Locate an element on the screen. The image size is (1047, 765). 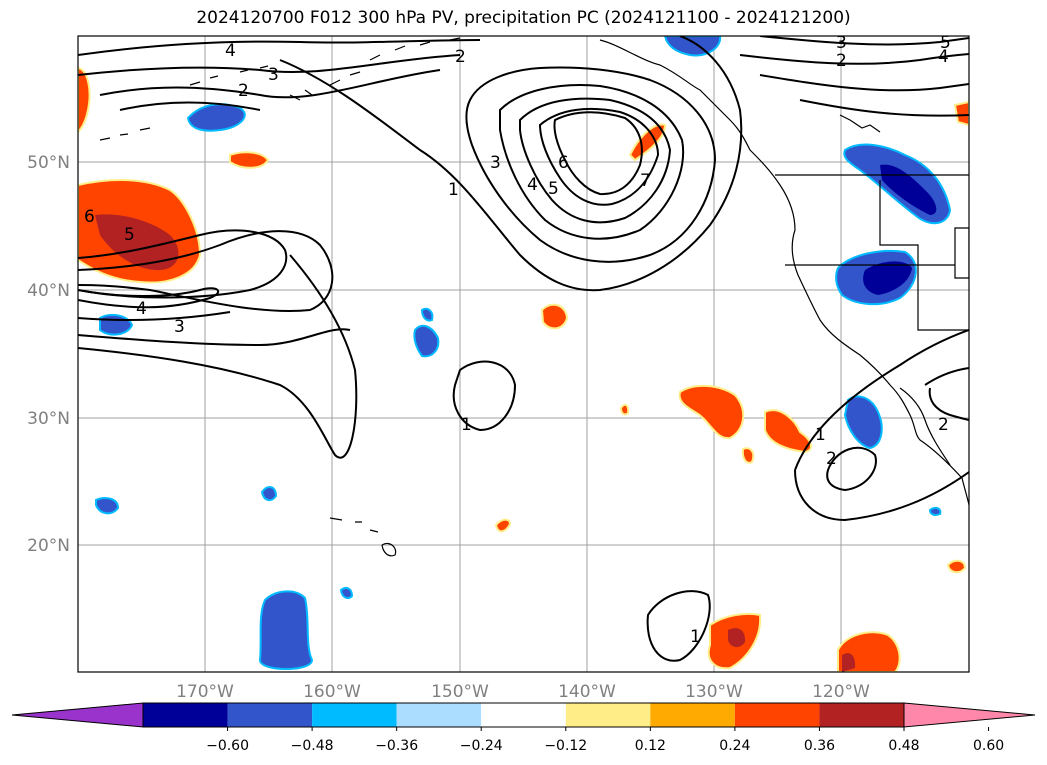
lat-labels: 50°N 40°N 30°N 20°N is located at coordinates (48, 354).